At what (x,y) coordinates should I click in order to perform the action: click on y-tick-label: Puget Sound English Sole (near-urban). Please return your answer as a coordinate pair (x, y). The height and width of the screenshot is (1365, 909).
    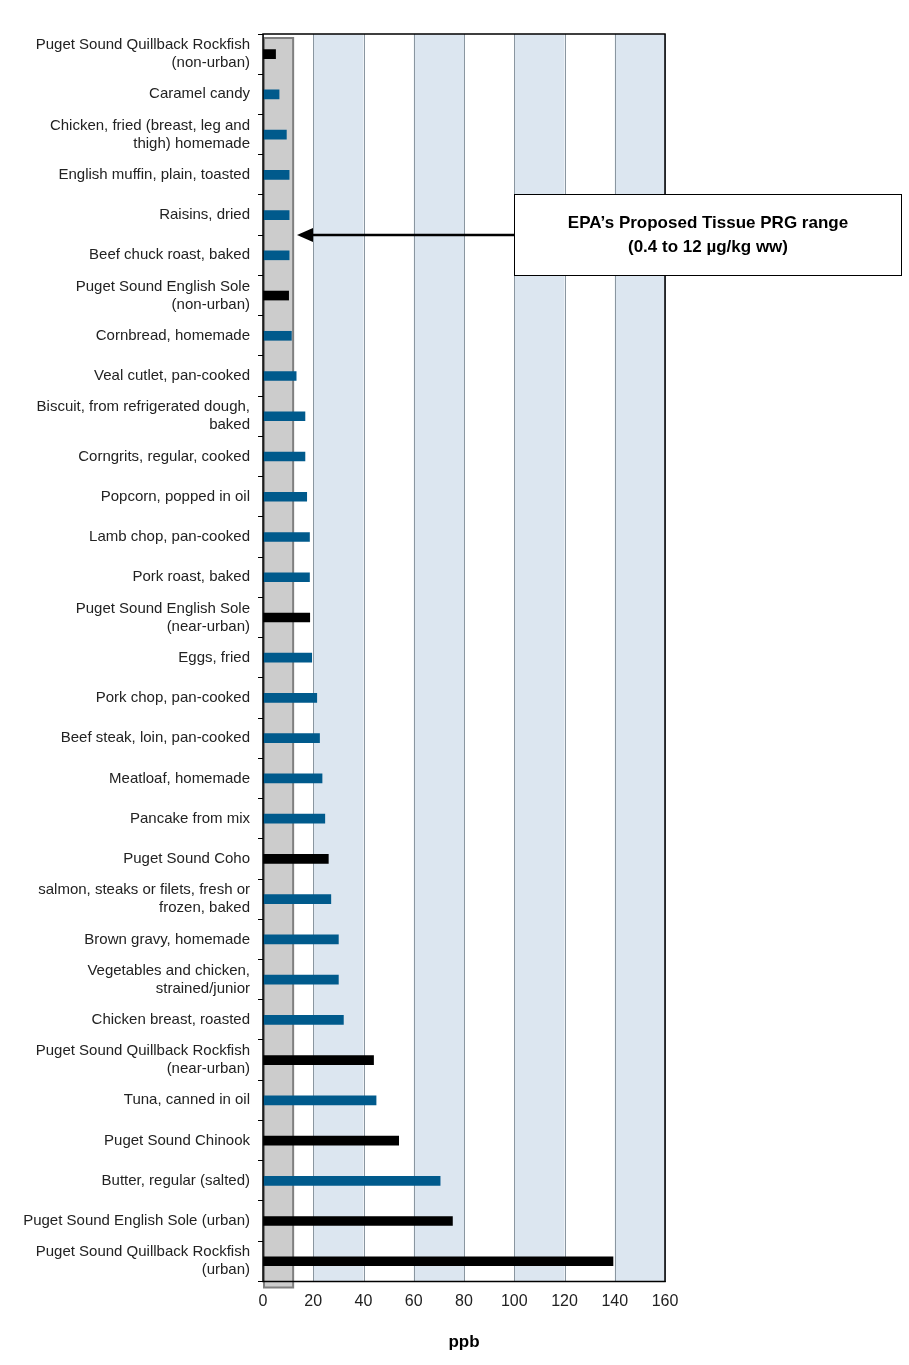
    Looking at the image, I should click on (162, 616).